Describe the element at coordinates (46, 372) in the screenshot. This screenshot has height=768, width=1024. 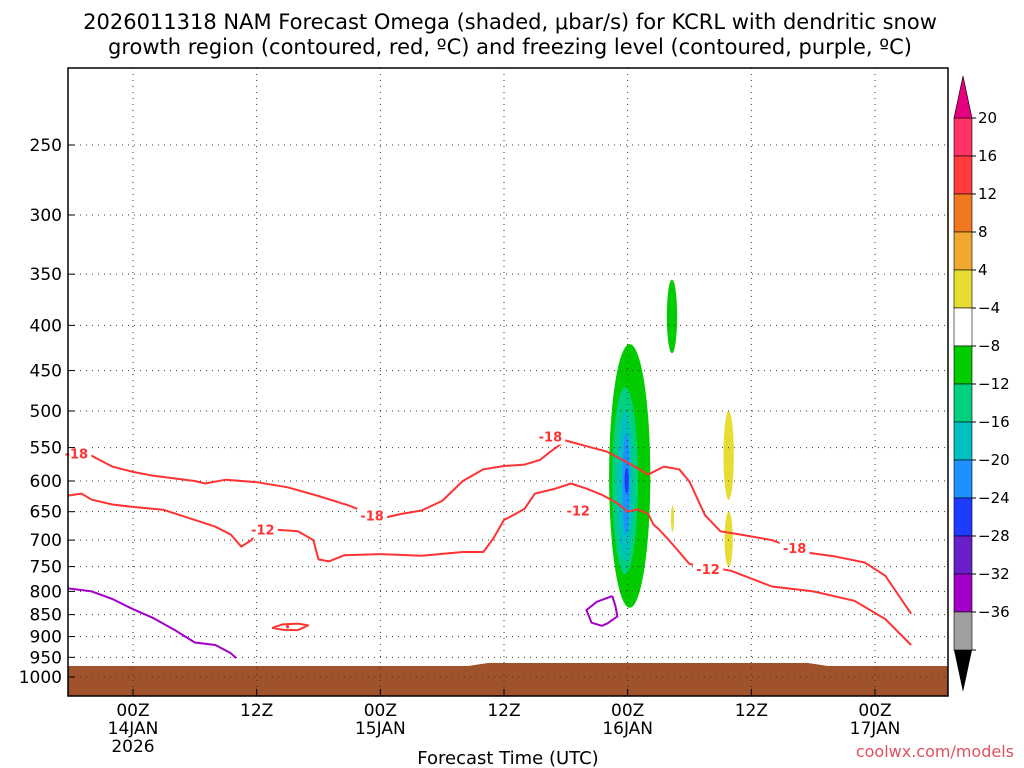
I see `y-tick-label-450: 450` at that location.